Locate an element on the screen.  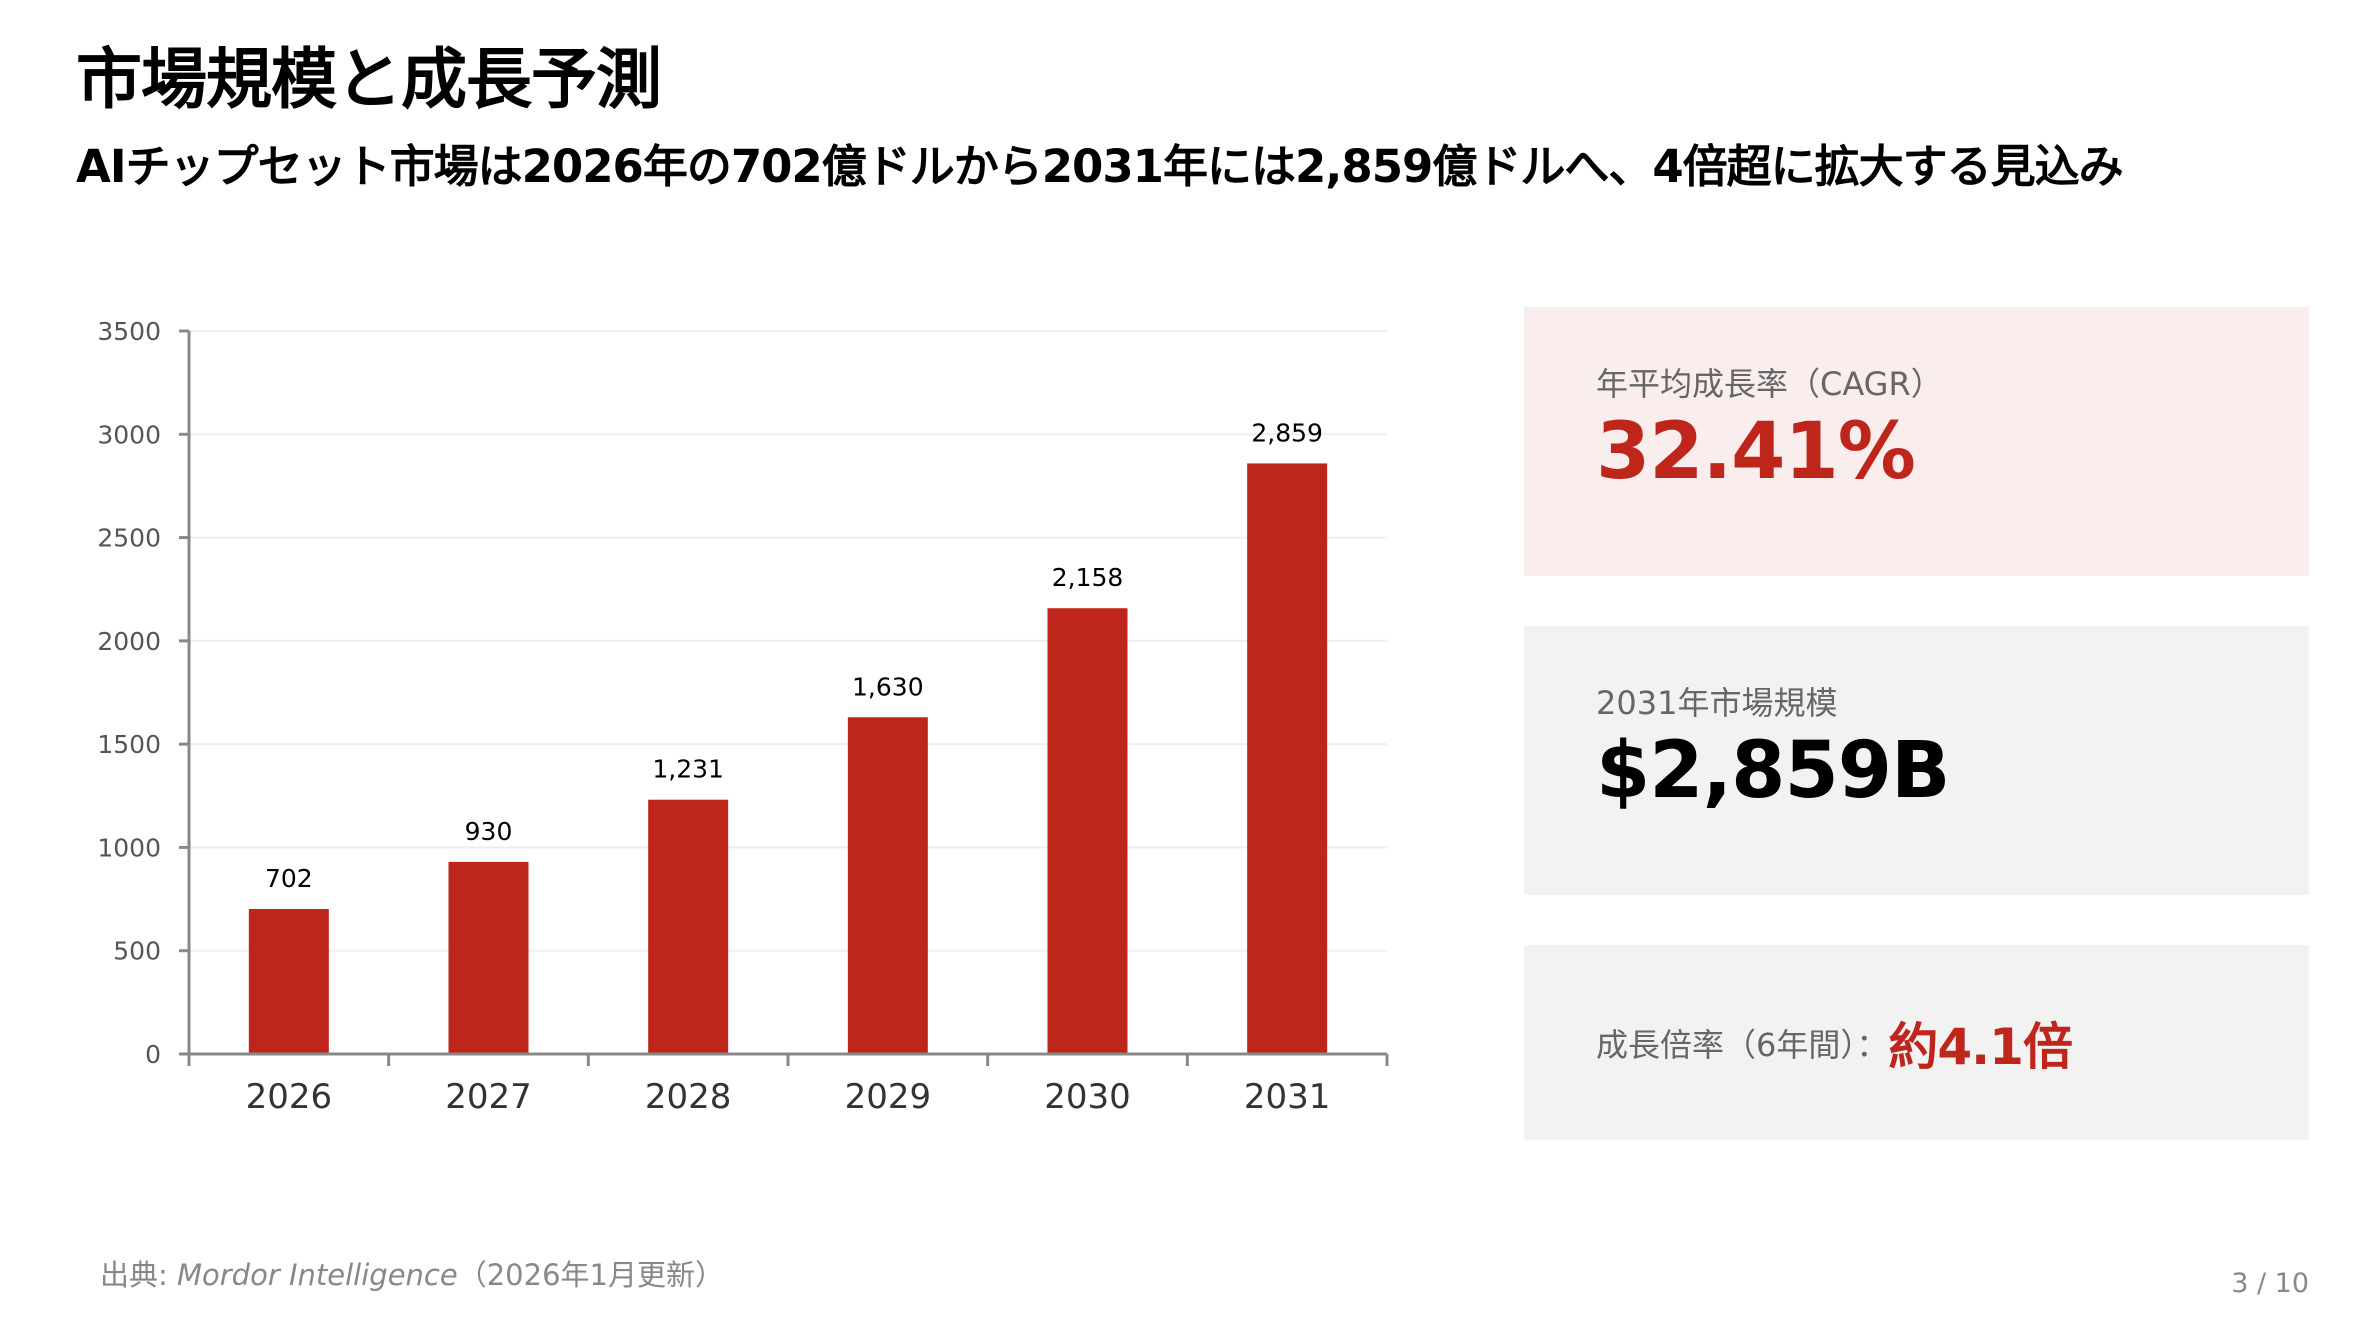
cagr-label: 年平均成長率（CAGR） is located at coordinates (1769, 384).